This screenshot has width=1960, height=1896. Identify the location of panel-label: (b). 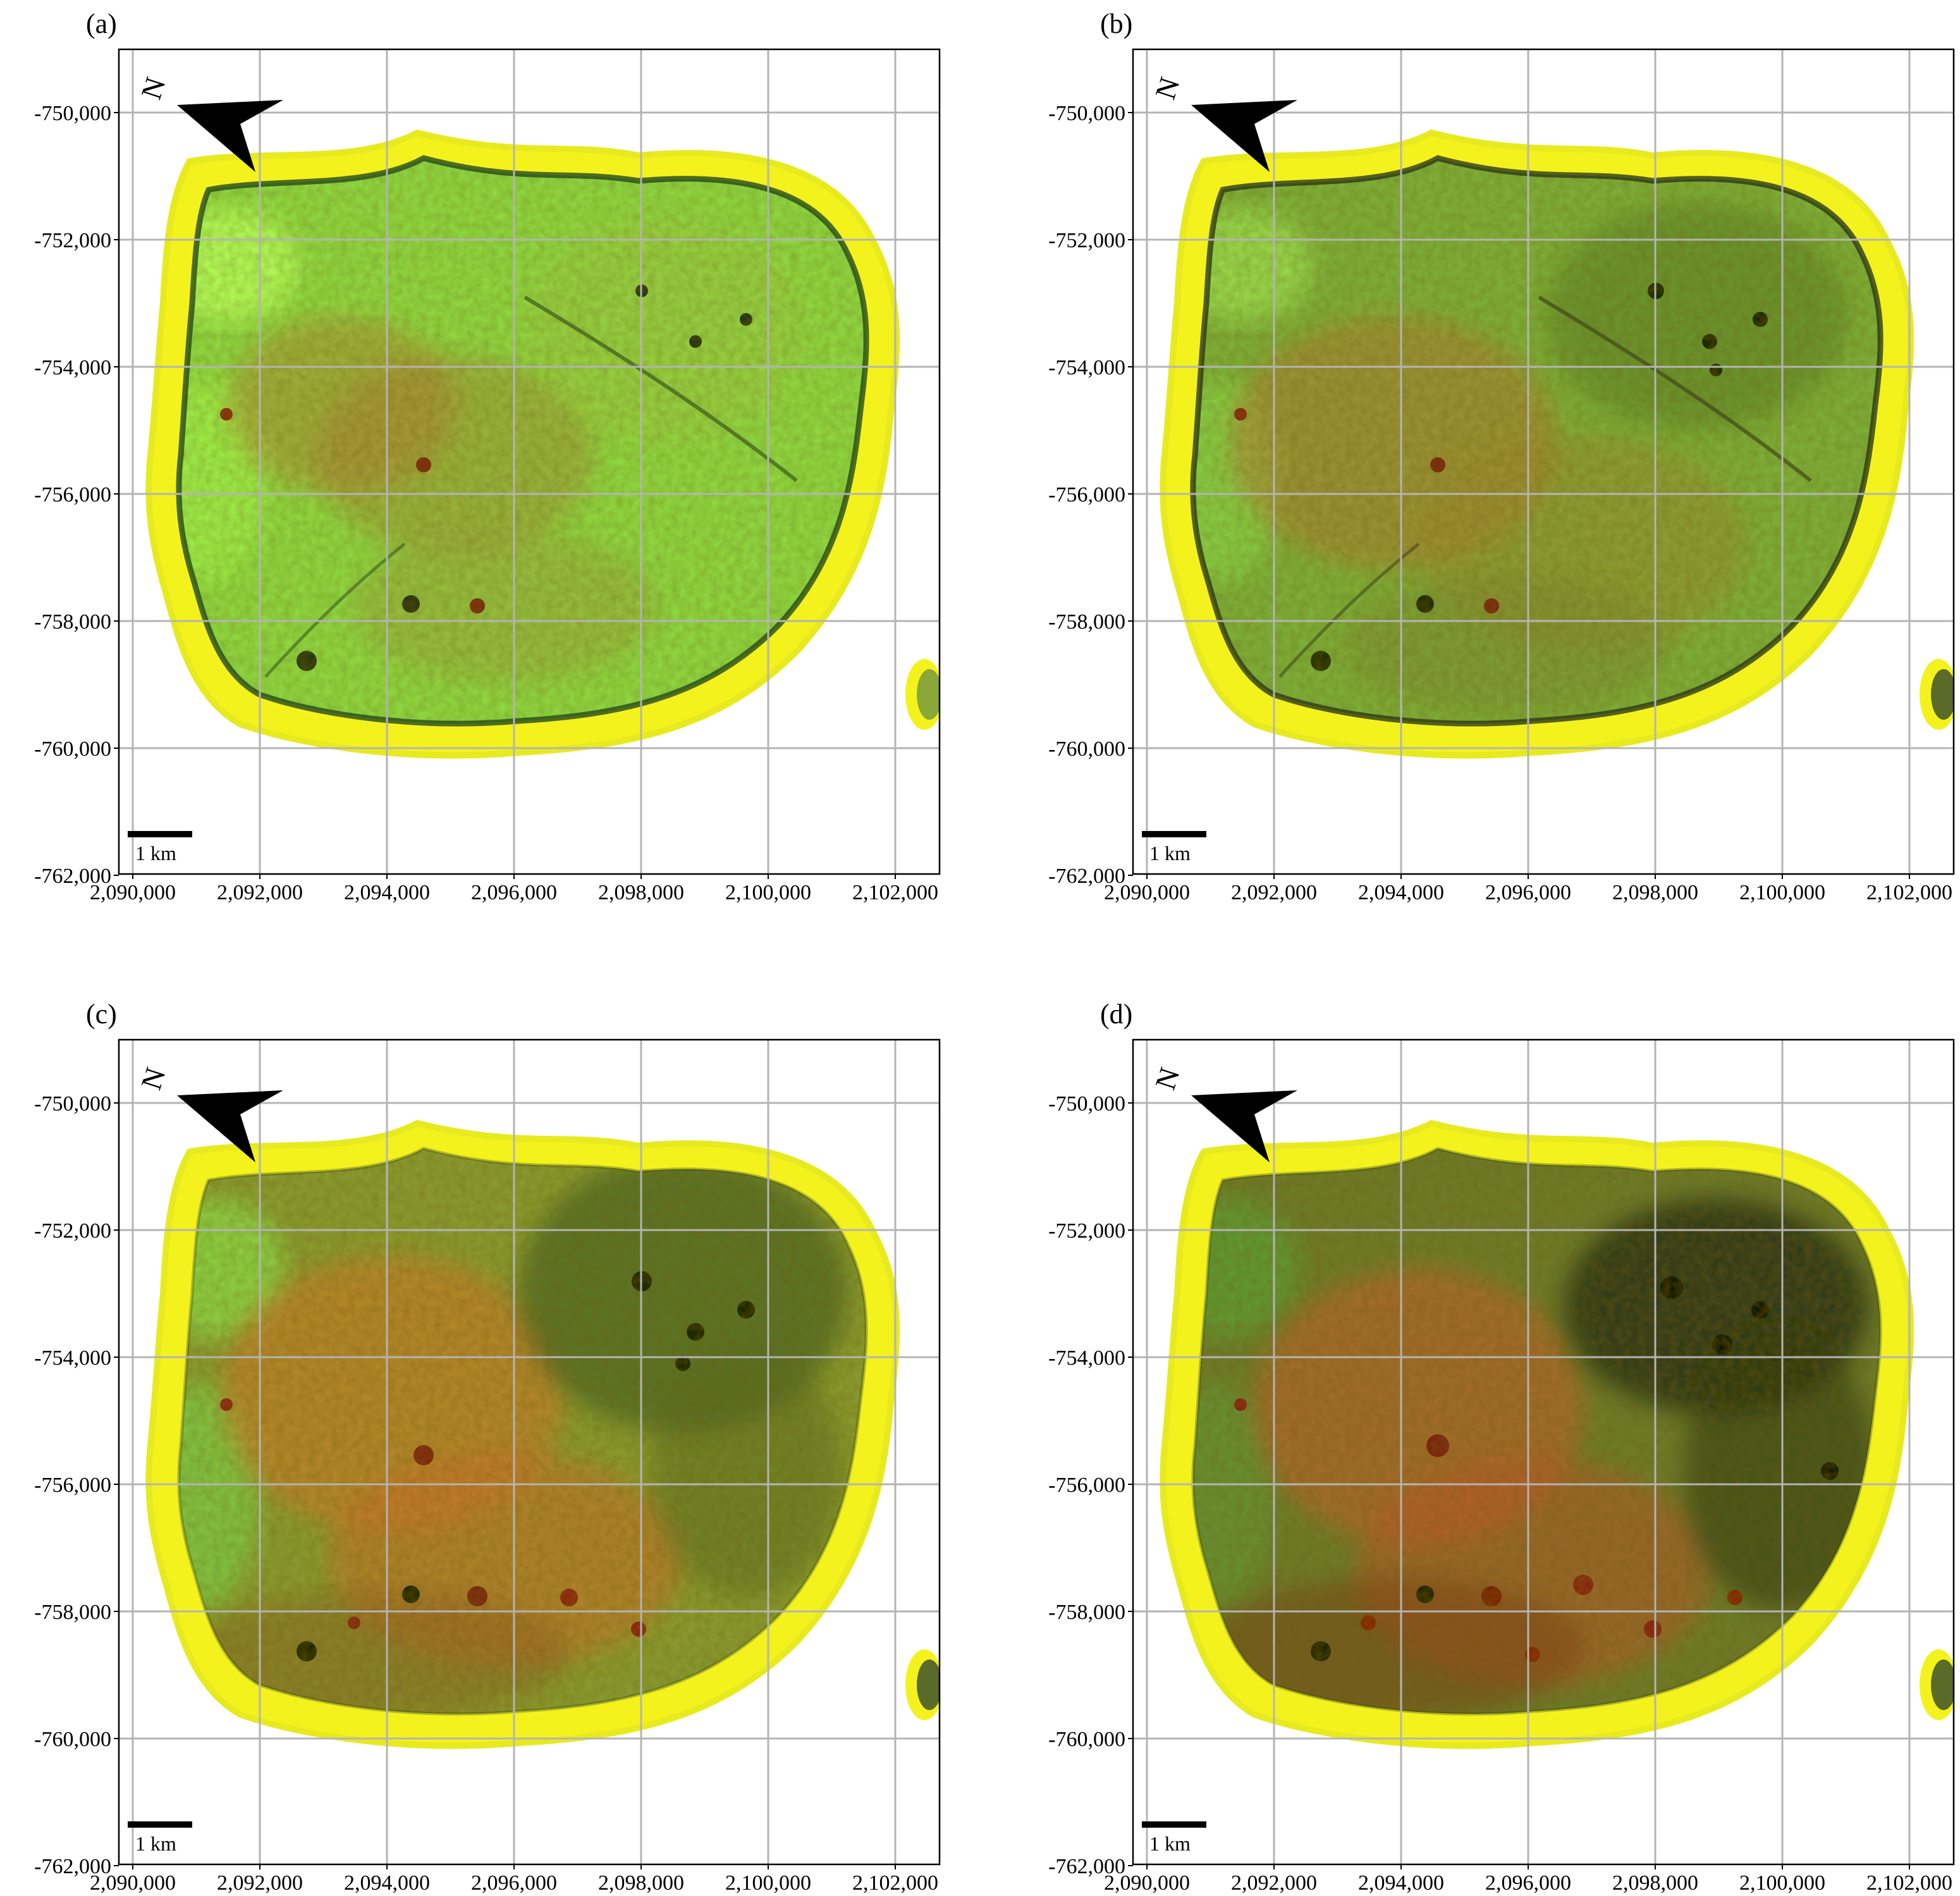
(1116, 24).